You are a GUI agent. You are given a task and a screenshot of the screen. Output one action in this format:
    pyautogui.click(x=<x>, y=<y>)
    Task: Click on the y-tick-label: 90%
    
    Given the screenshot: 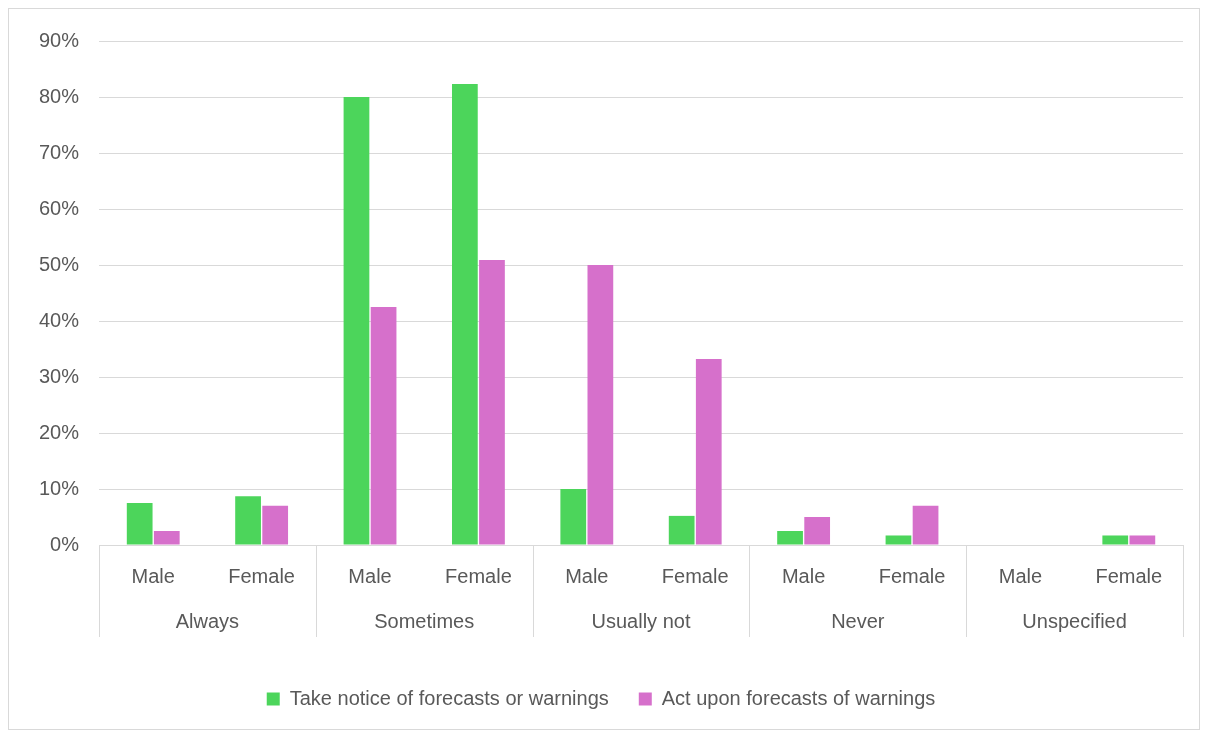 What is the action you would take?
    pyautogui.click(x=59, y=39)
    